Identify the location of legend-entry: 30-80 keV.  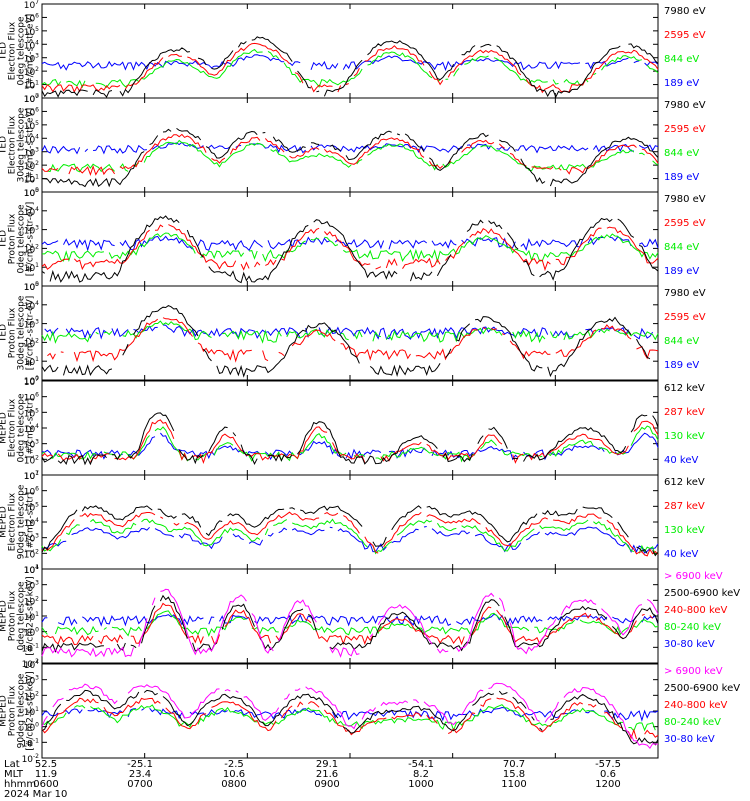
(689, 739).